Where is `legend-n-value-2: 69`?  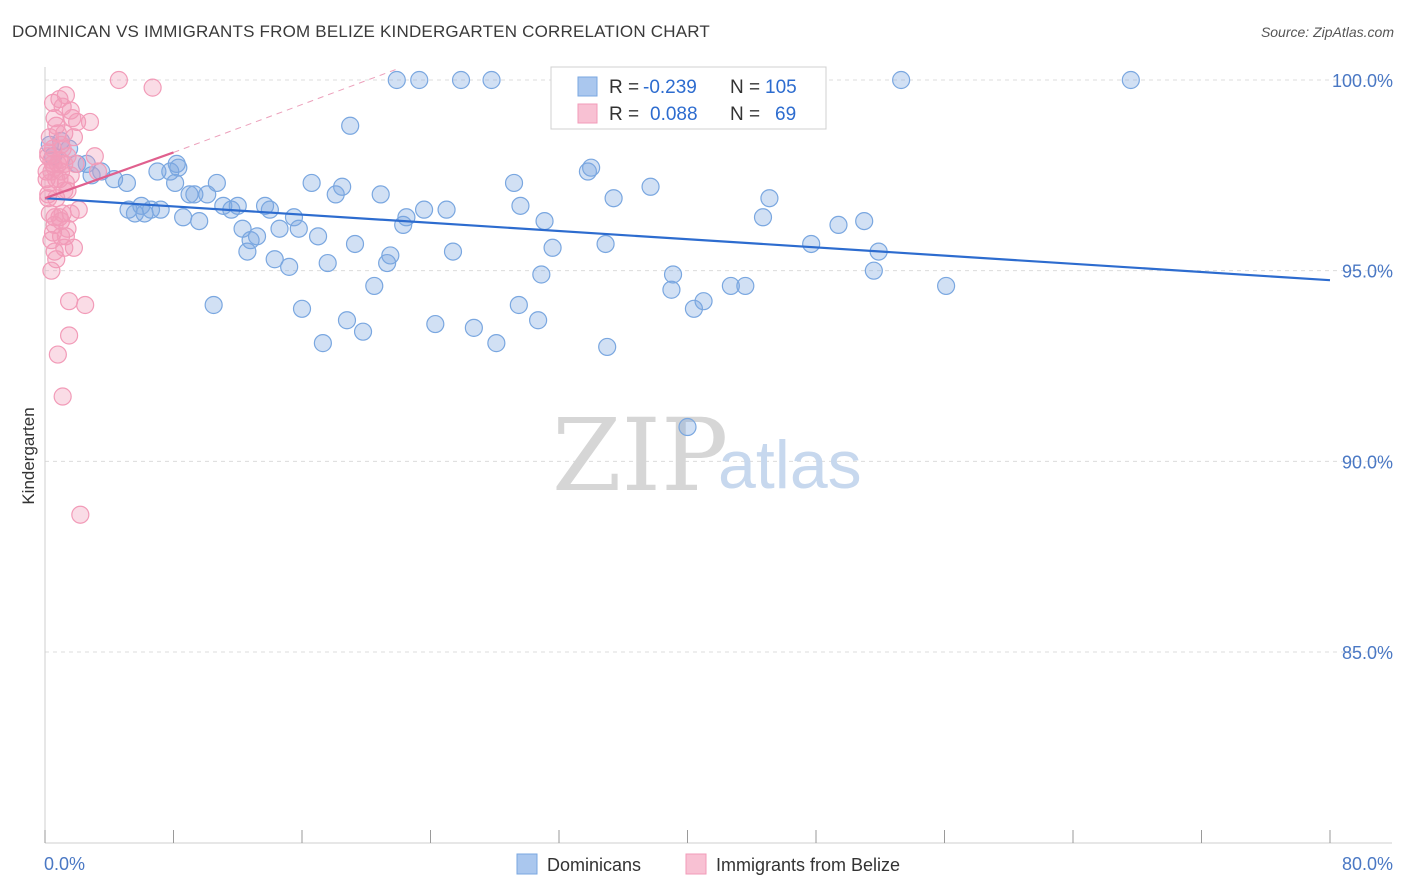
legend-n-value-2: 69 is located at coordinates (785, 114).